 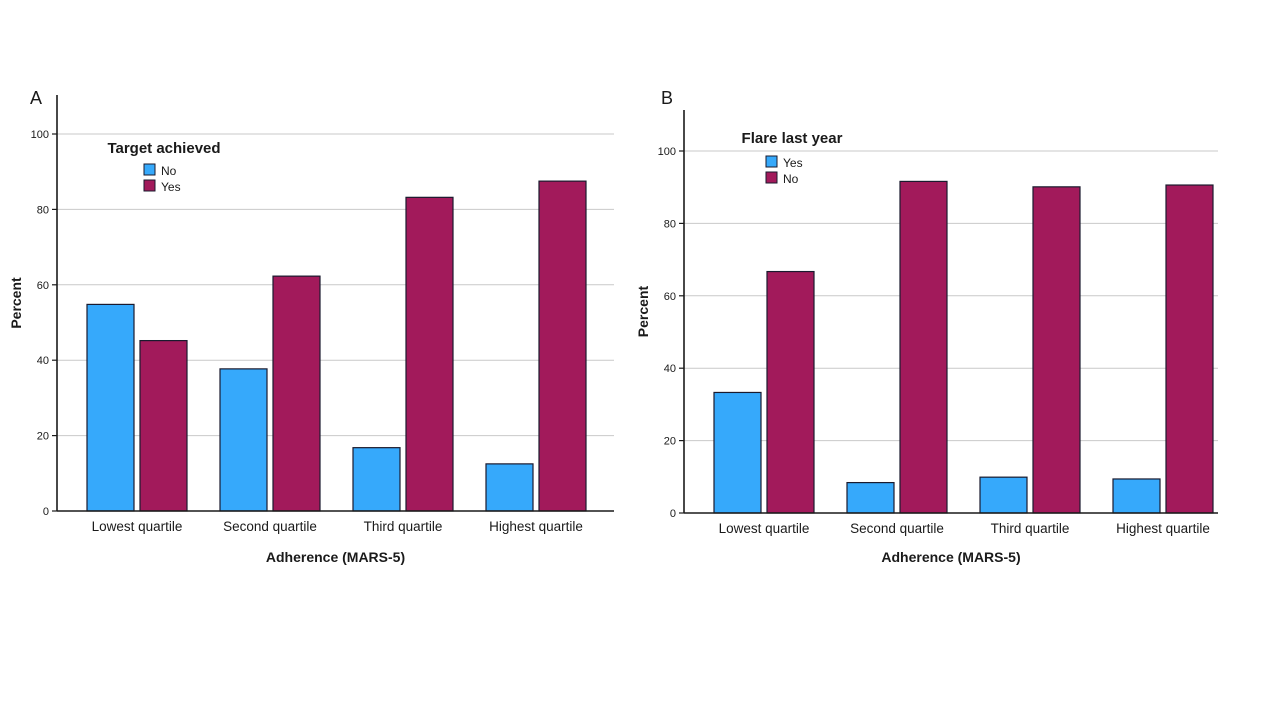 What do you see at coordinates (163, 148) in the screenshot?
I see `legend-title: Target achieved` at bounding box center [163, 148].